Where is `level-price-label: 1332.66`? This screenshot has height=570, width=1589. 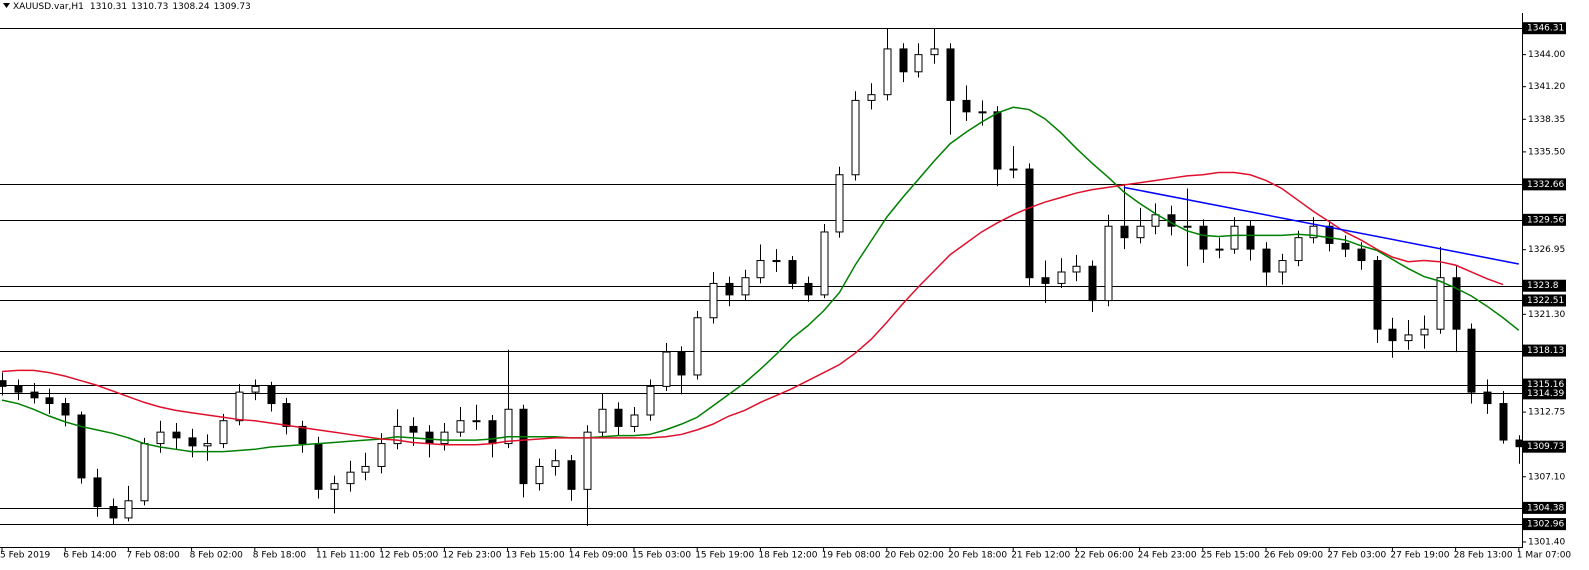
level-price-label: 1332.66 is located at coordinates (1545, 185).